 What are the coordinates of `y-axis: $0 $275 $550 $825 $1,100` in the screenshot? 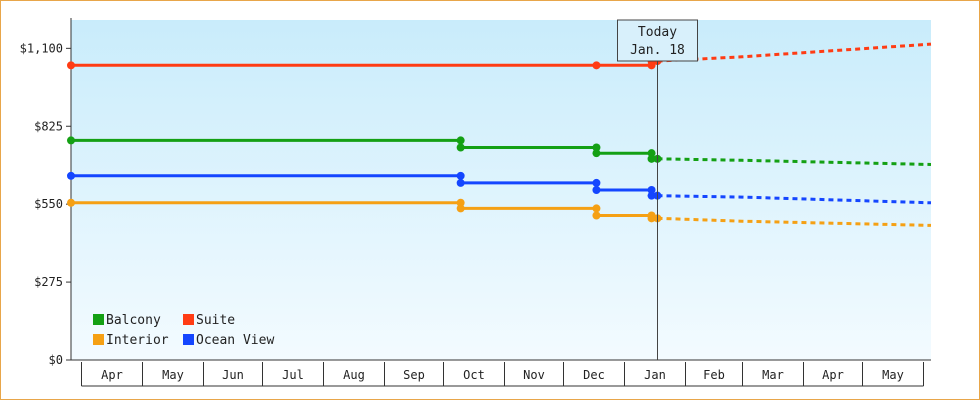 It's located at (46, 192).